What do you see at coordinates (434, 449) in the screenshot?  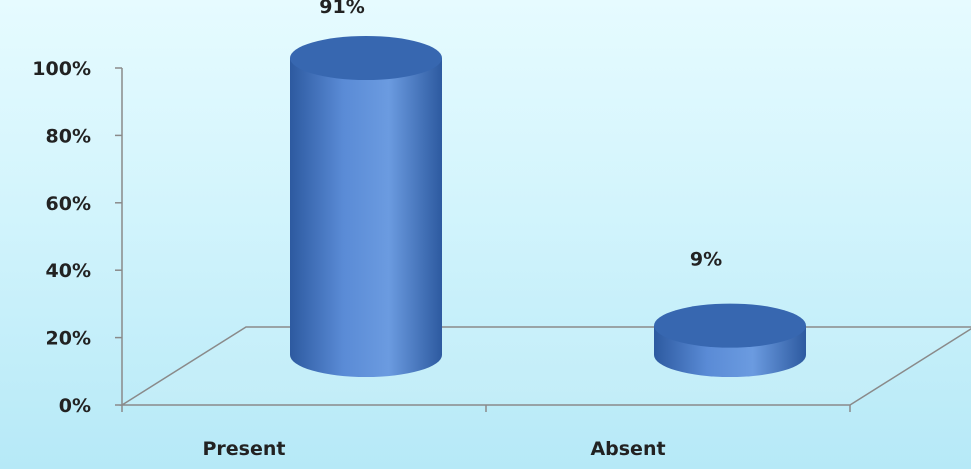 I see `x-axis-labels: Present Absent` at bounding box center [434, 449].